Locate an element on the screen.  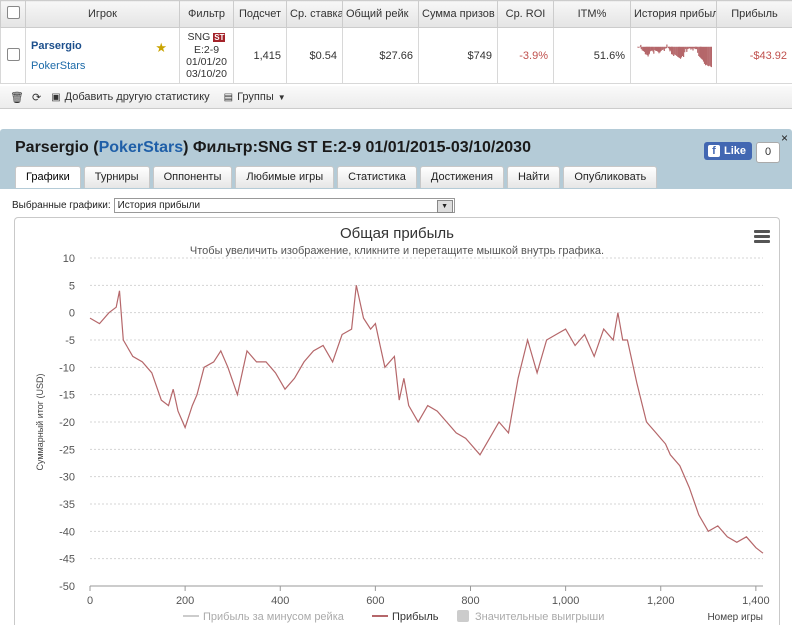
select-all-checkbox is located at coordinates (13, 14).